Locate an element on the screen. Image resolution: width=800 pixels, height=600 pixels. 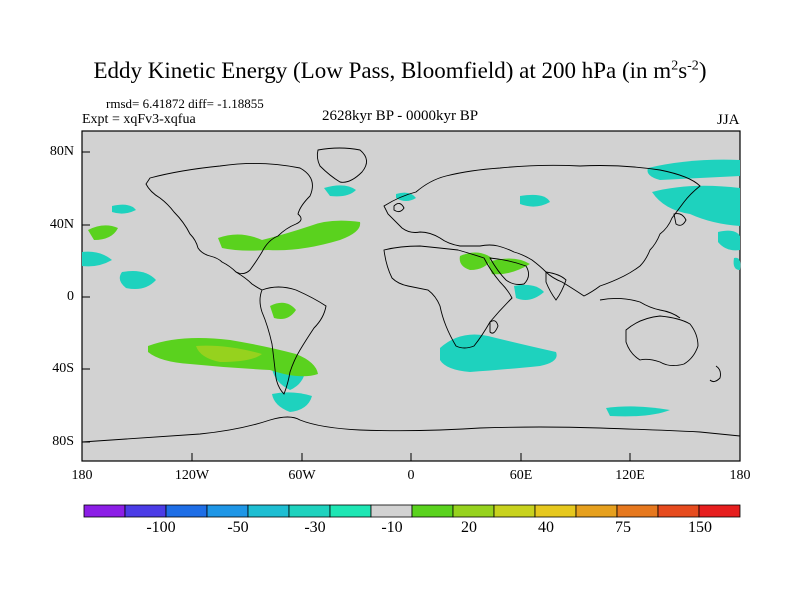
coast-arabia is located at coordinates (509, 271).